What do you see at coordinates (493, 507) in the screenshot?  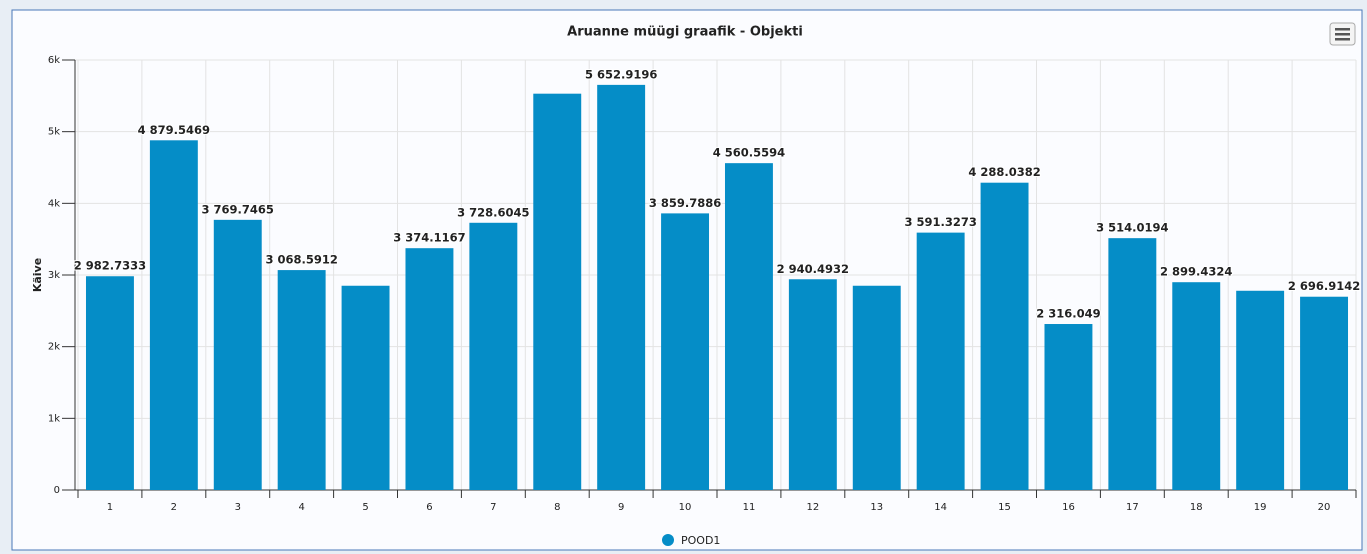 I see `x-tick-label: 7` at bounding box center [493, 507].